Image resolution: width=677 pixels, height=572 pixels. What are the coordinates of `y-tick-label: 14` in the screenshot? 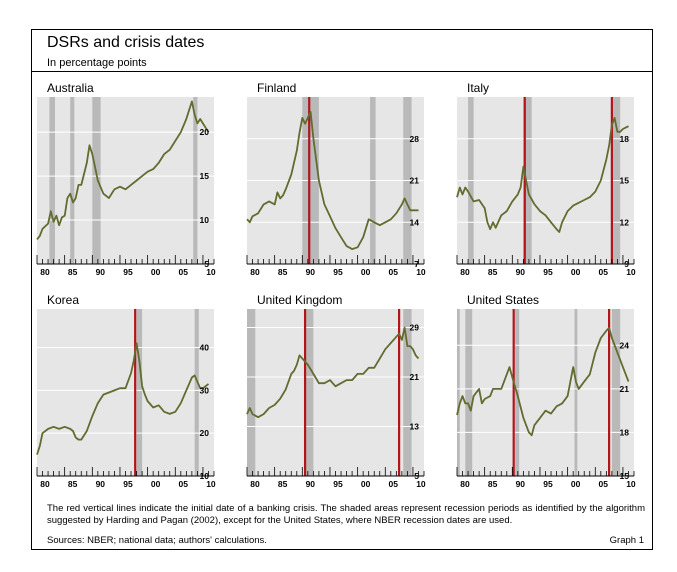 It's located at (415, 222).